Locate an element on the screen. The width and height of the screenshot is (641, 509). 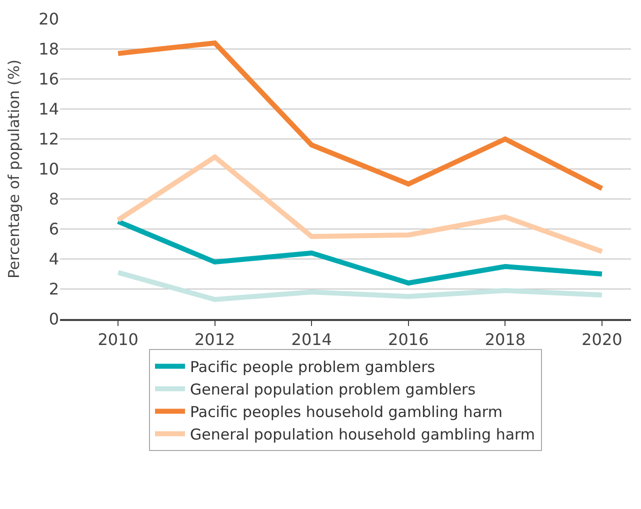
y-tick-label: 12 is located at coordinates (48, 139).